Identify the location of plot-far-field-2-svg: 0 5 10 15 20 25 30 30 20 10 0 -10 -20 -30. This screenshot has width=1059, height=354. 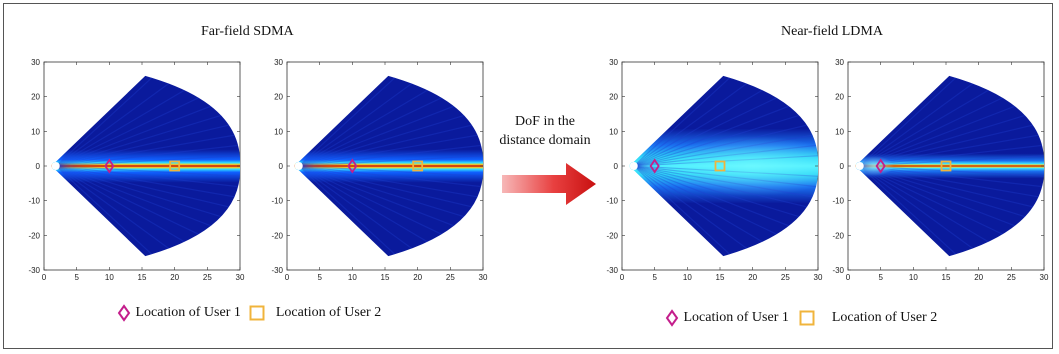
(379, 170).